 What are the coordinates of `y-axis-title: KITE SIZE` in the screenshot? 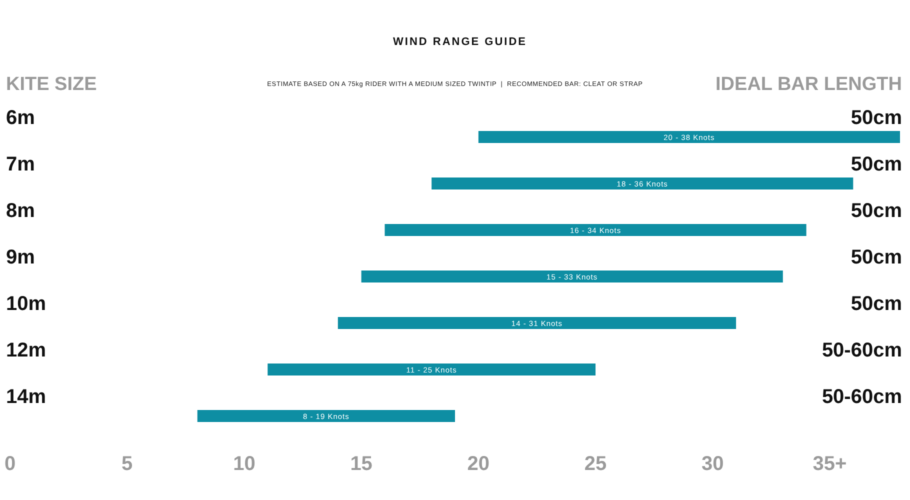 It's located at (51, 84).